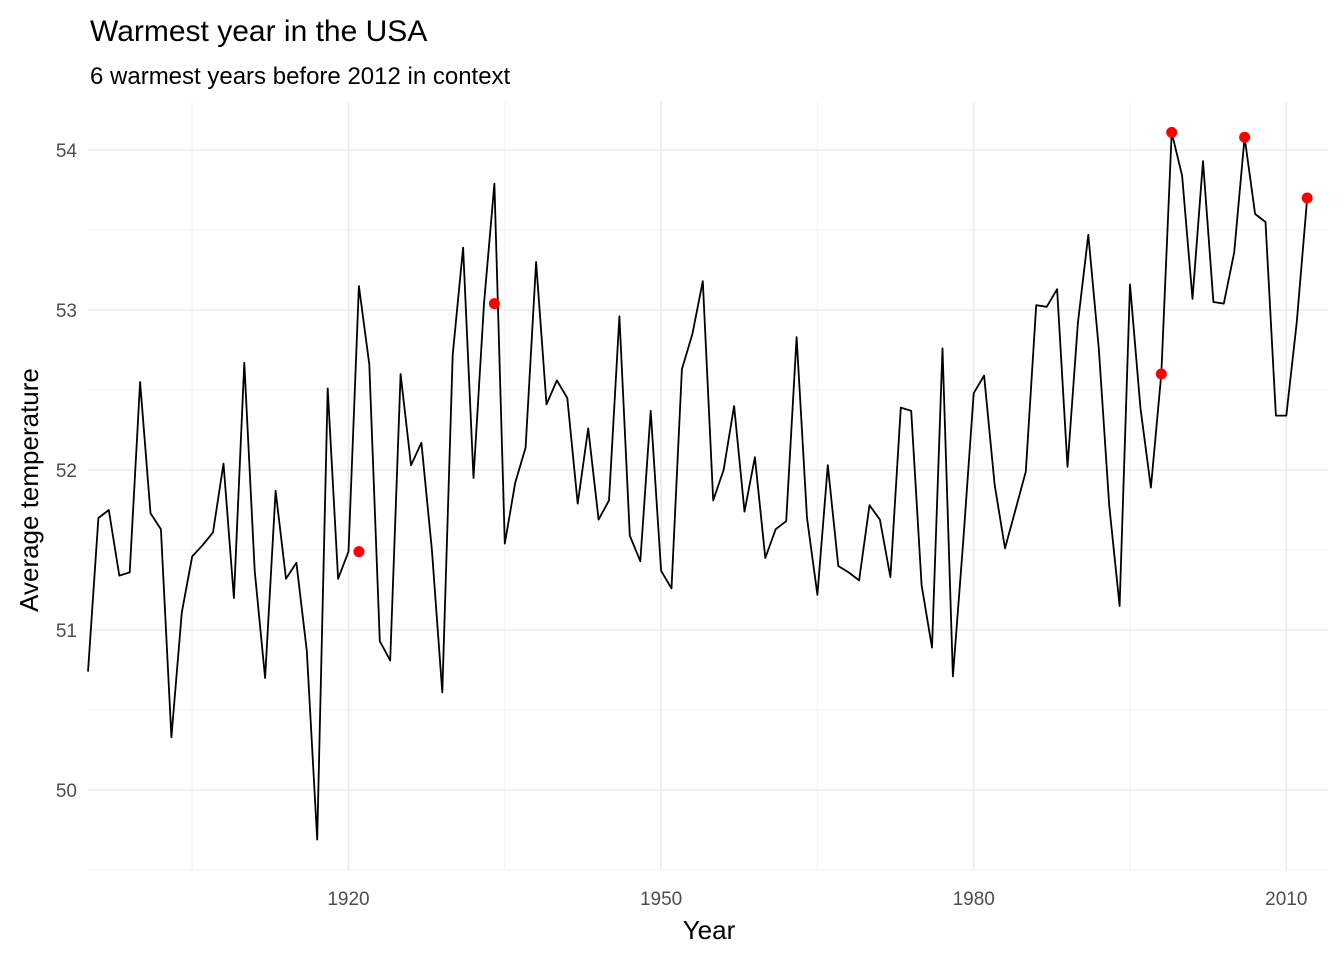 The width and height of the screenshot is (1344, 960). I want to click on x-tick-label: 1920, so click(348, 899).